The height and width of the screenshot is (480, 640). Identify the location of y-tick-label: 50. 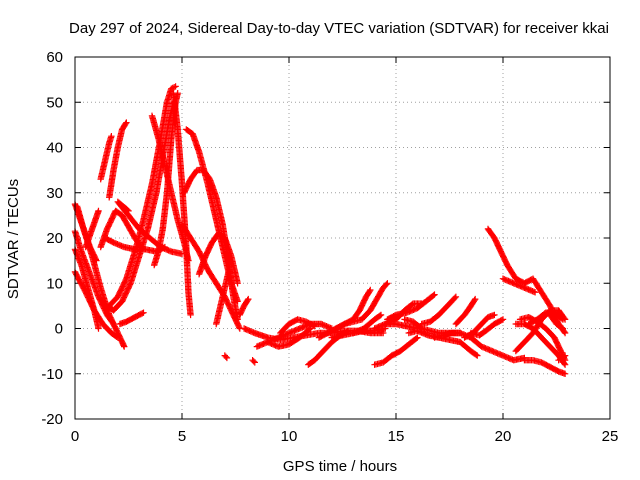
(54, 102).